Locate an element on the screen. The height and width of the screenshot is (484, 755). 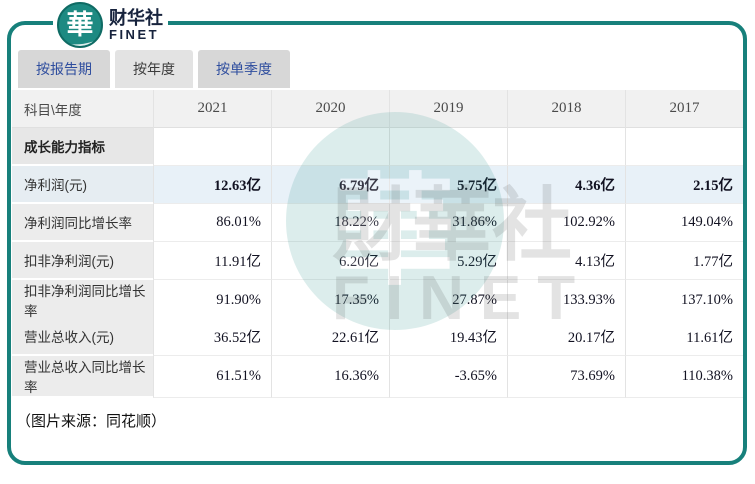
row-label: 净利润同比增长率 is located at coordinates (82, 223).